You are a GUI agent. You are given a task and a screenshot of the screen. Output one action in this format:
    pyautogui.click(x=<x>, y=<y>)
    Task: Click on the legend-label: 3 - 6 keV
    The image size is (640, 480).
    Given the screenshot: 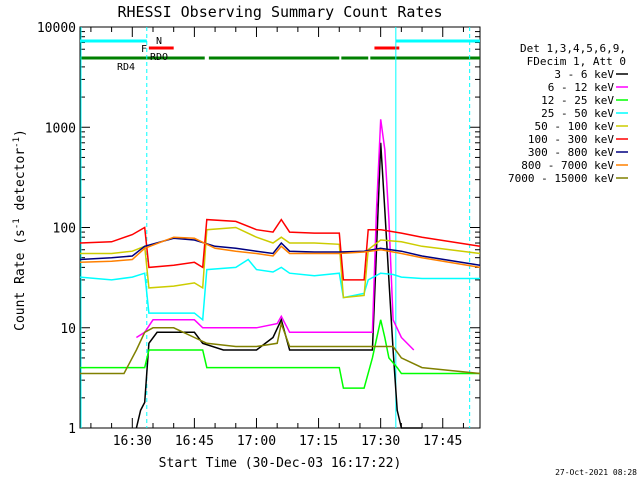 What is the action you would take?
    pyautogui.click(x=584, y=74)
    